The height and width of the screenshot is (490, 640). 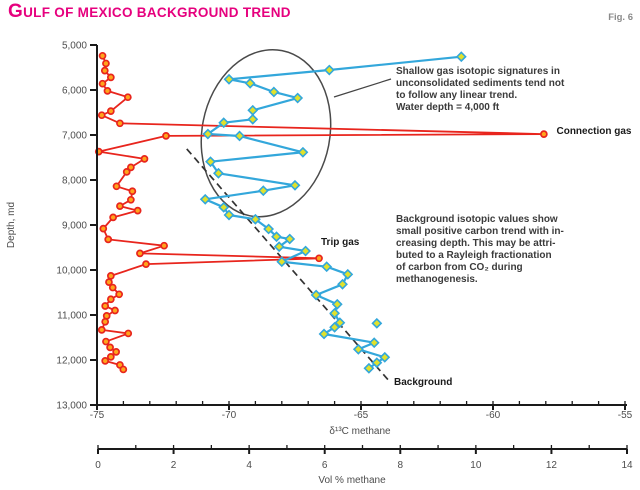 What do you see at coordinates (493, 415) in the screenshot?
I see `d13c-tick-label: -60` at bounding box center [493, 415].